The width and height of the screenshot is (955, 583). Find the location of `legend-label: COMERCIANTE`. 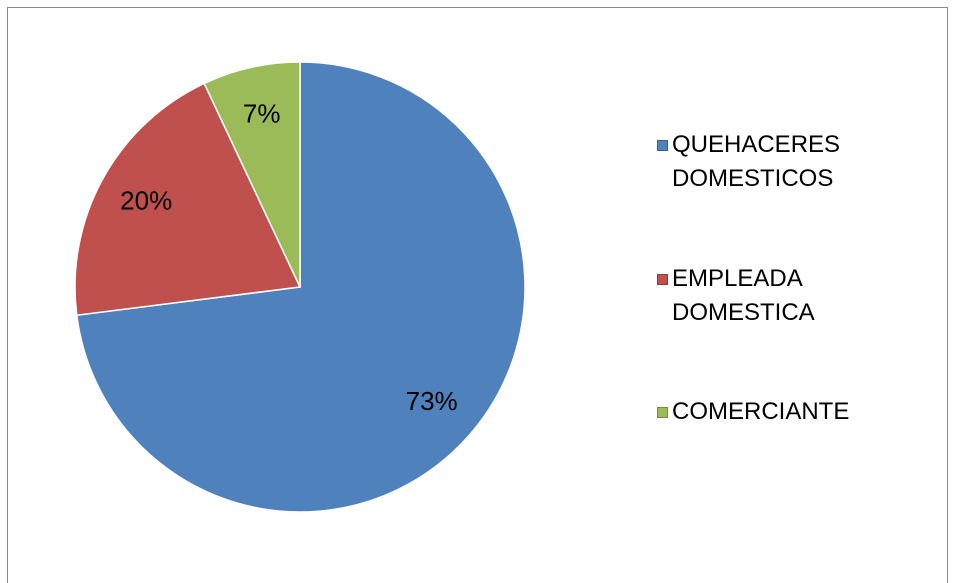

legend-label: COMERCIANTE is located at coordinates (761, 411).